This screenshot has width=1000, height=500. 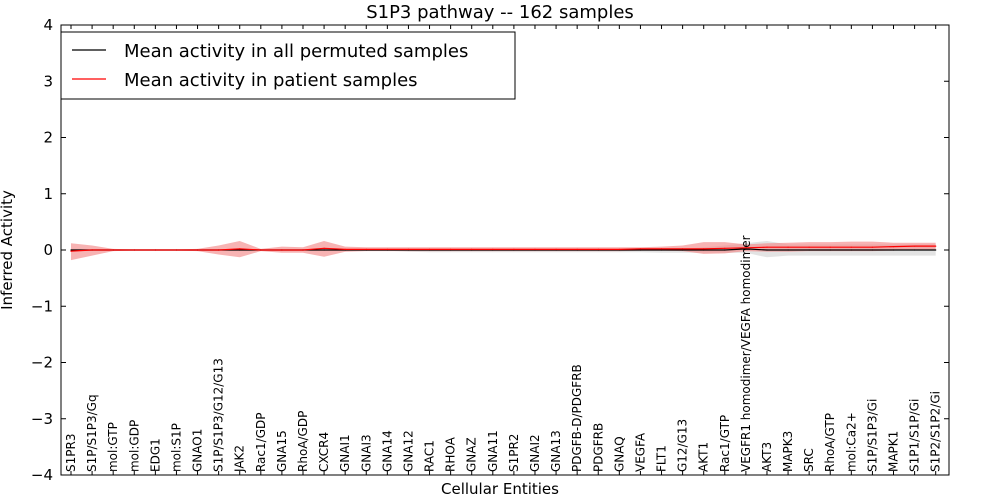 I want to click on x-tick-label-gnai2: GNAI2, so click(x=535, y=453).